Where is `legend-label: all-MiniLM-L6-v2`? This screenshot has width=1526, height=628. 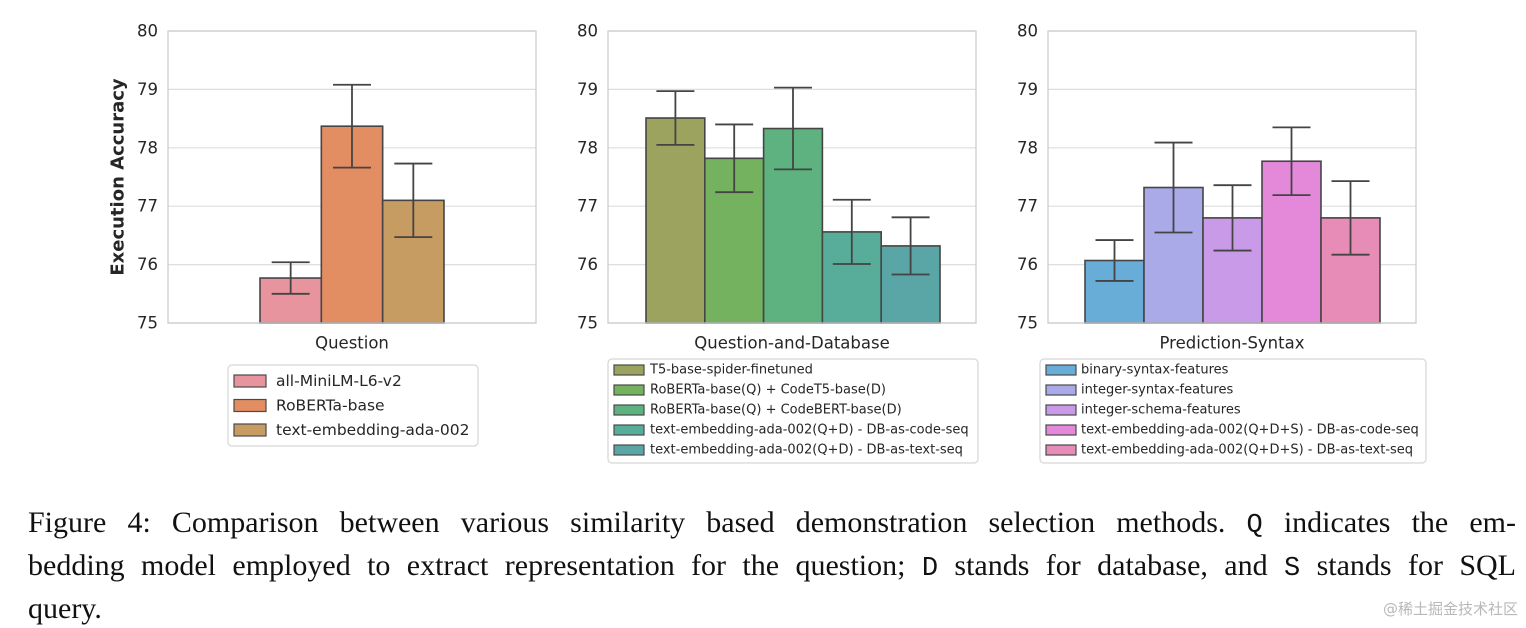
legend-label: all-MiniLM-L6-v2 is located at coordinates (339, 381).